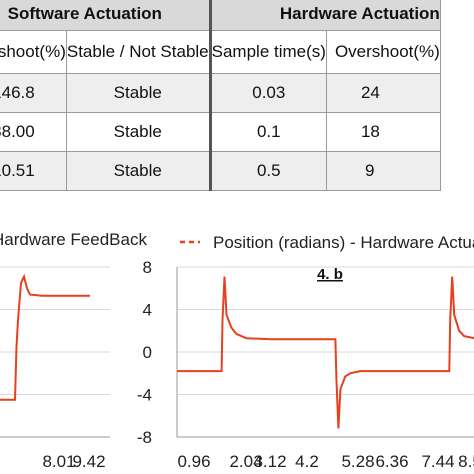 Image resolution: width=474 pixels, height=474 pixels. Describe the element at coordinates (147, 310) in the screenshot. I see `y-tick-label: 4` at that location.